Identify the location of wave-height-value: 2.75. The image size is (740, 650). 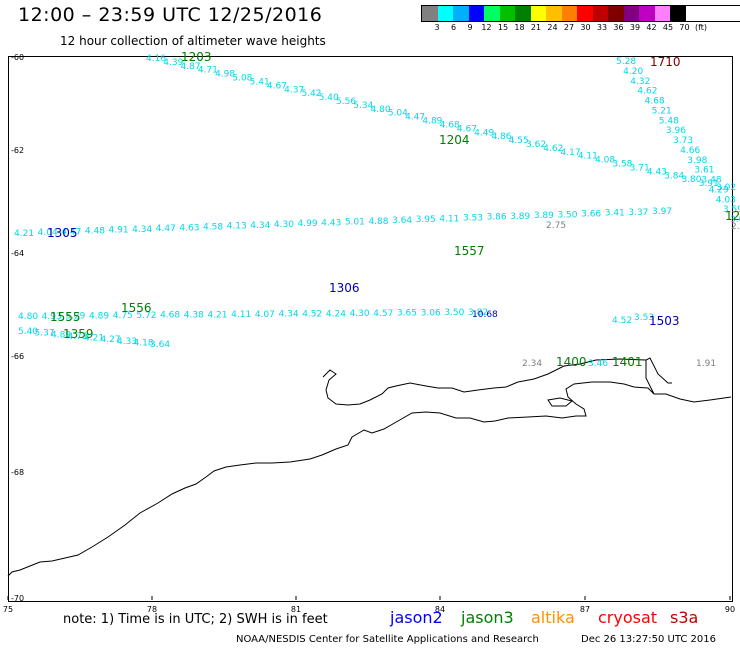
(556, 226).